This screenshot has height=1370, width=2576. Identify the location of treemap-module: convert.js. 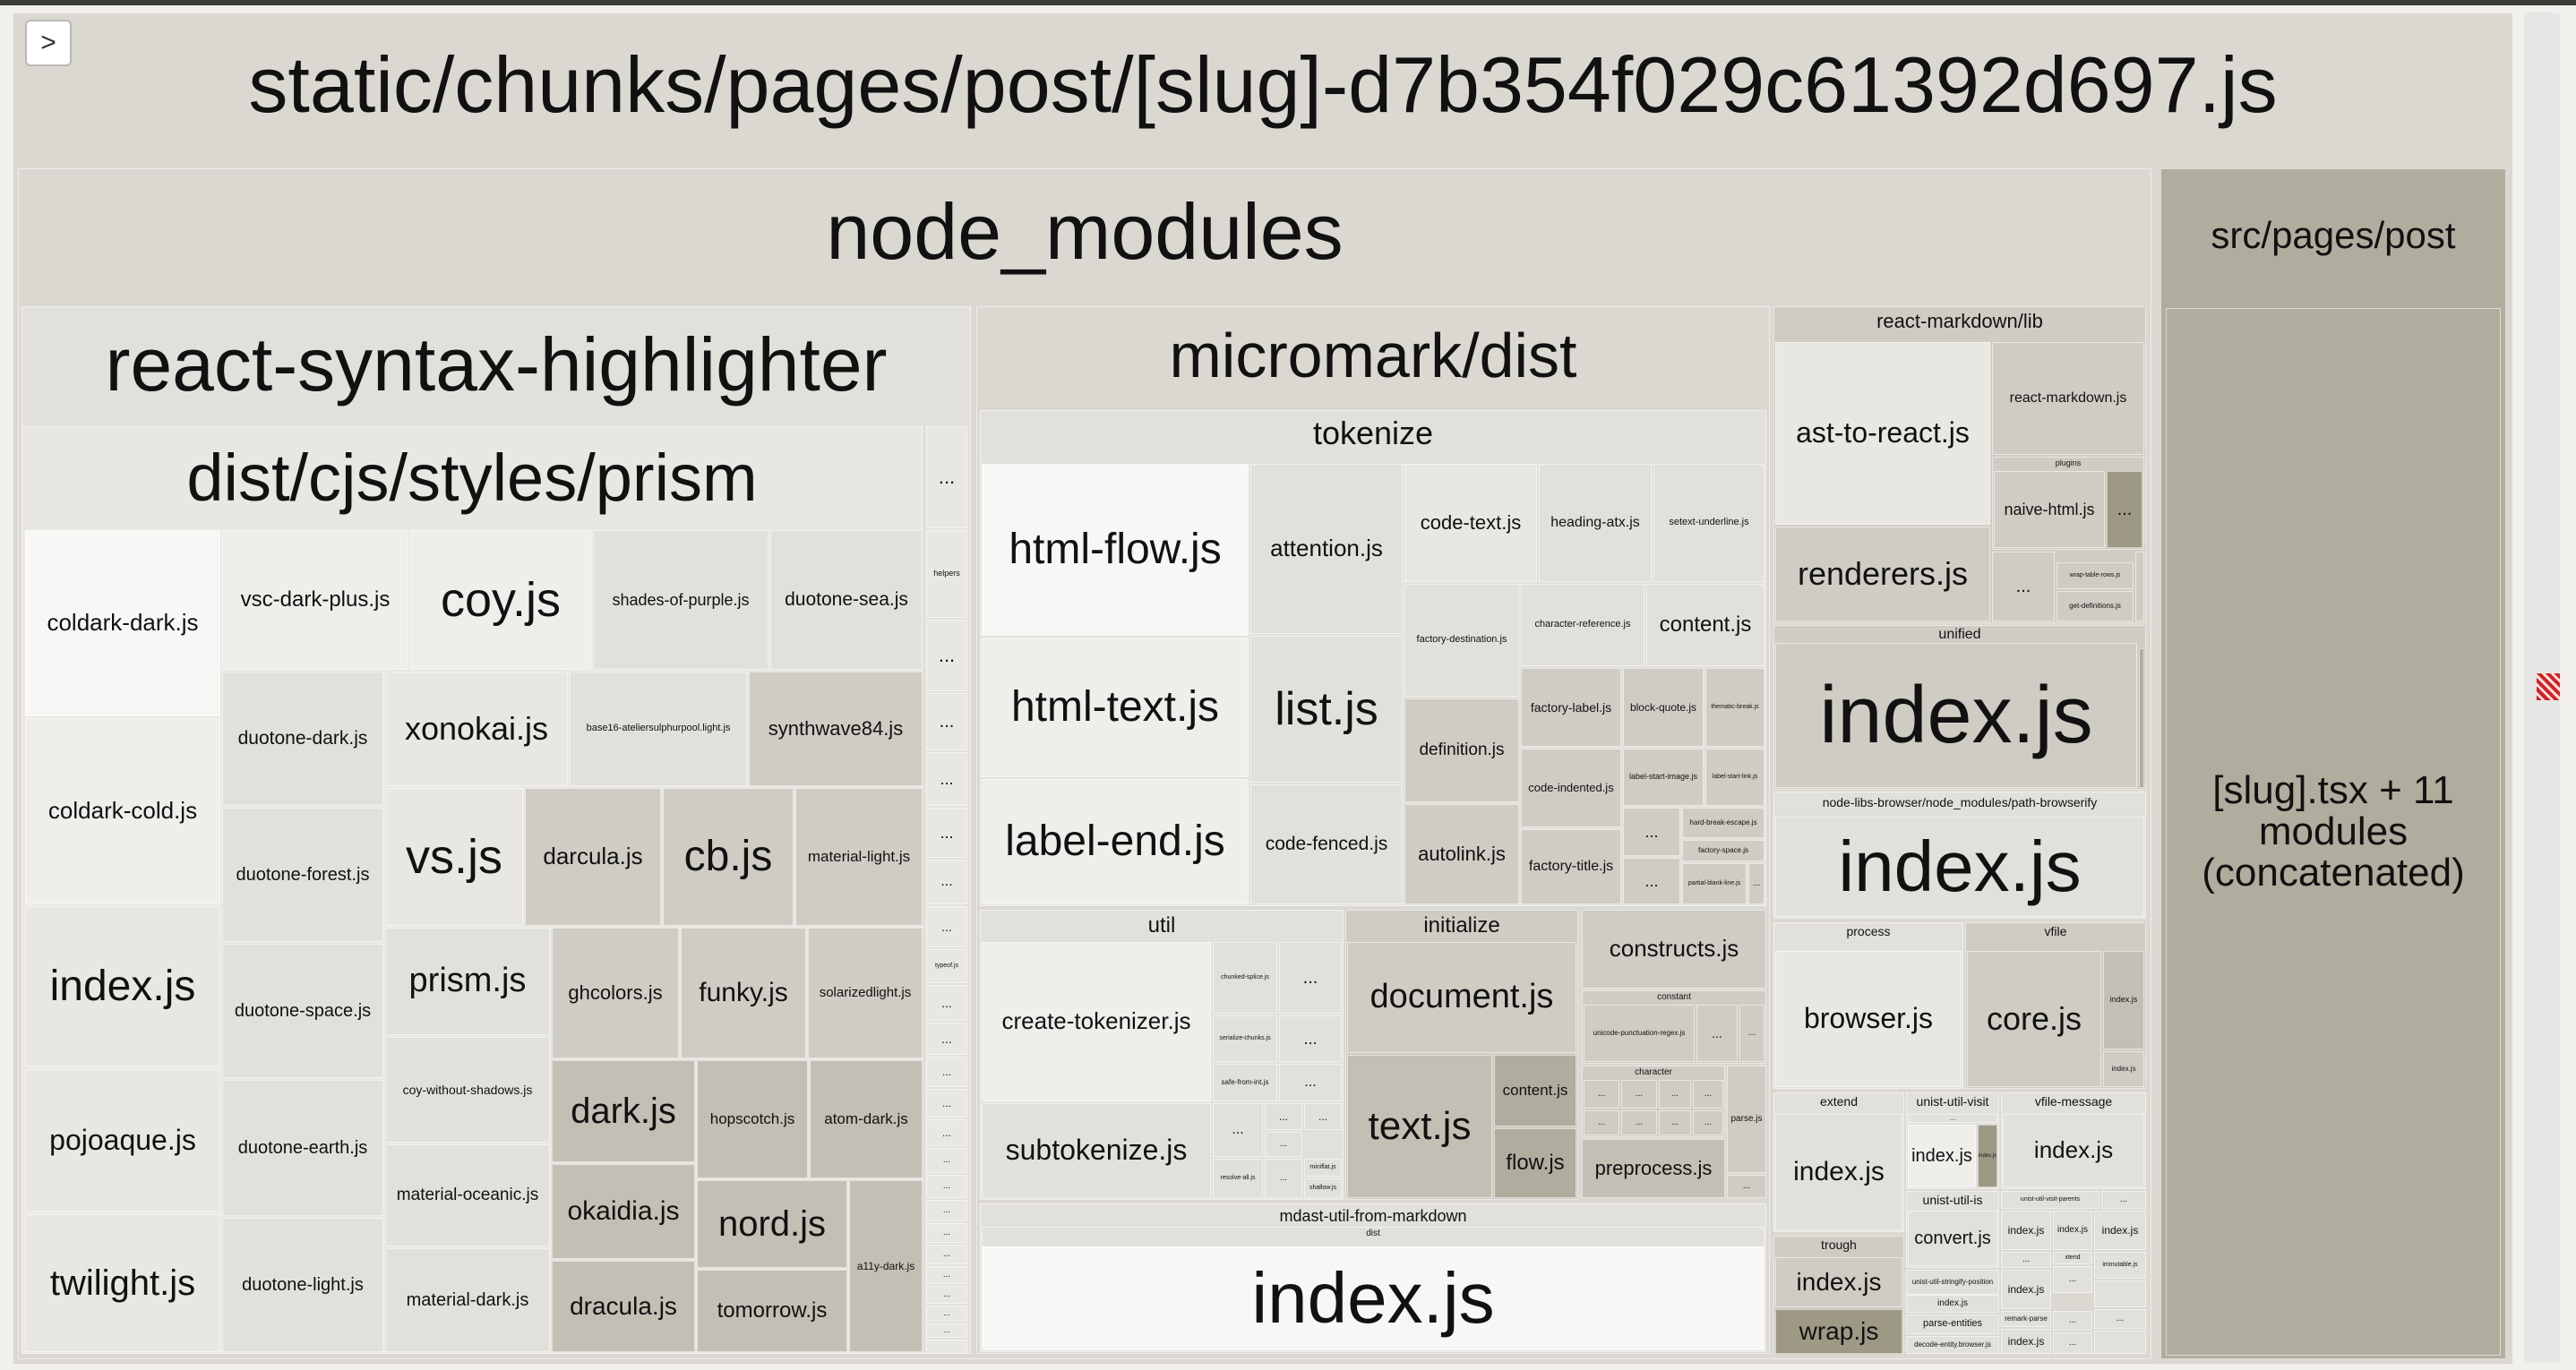
(1952, 1239).